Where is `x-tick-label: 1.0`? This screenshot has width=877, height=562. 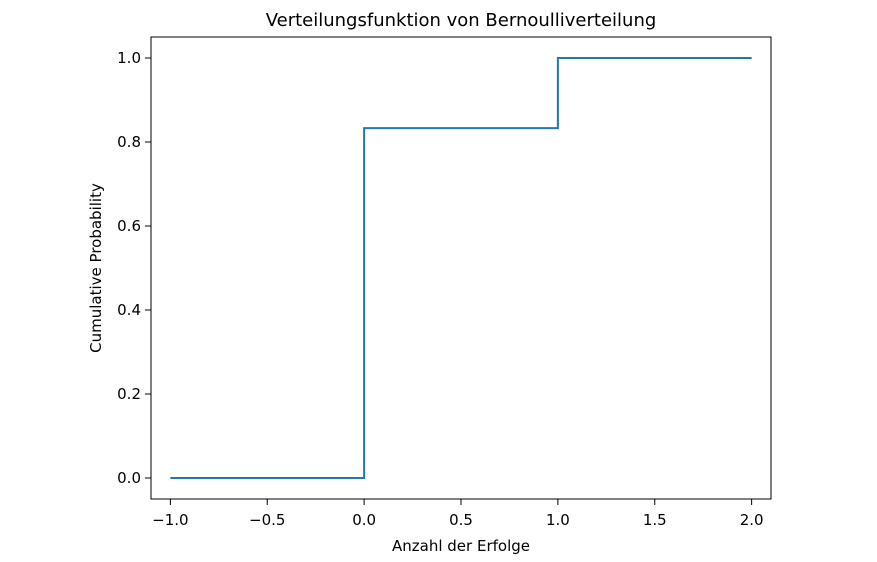
x-tick-label: 1.0 is located at coordinates (558, 520).